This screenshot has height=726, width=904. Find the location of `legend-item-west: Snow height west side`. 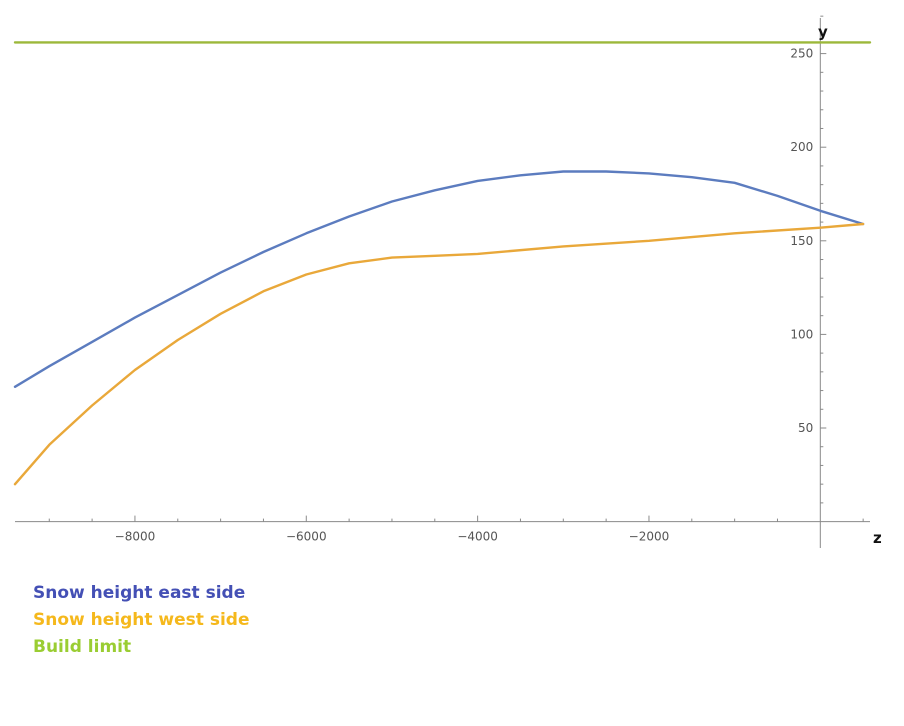

legend-item-west: Snow height west side is located at coordinates (141, 620).